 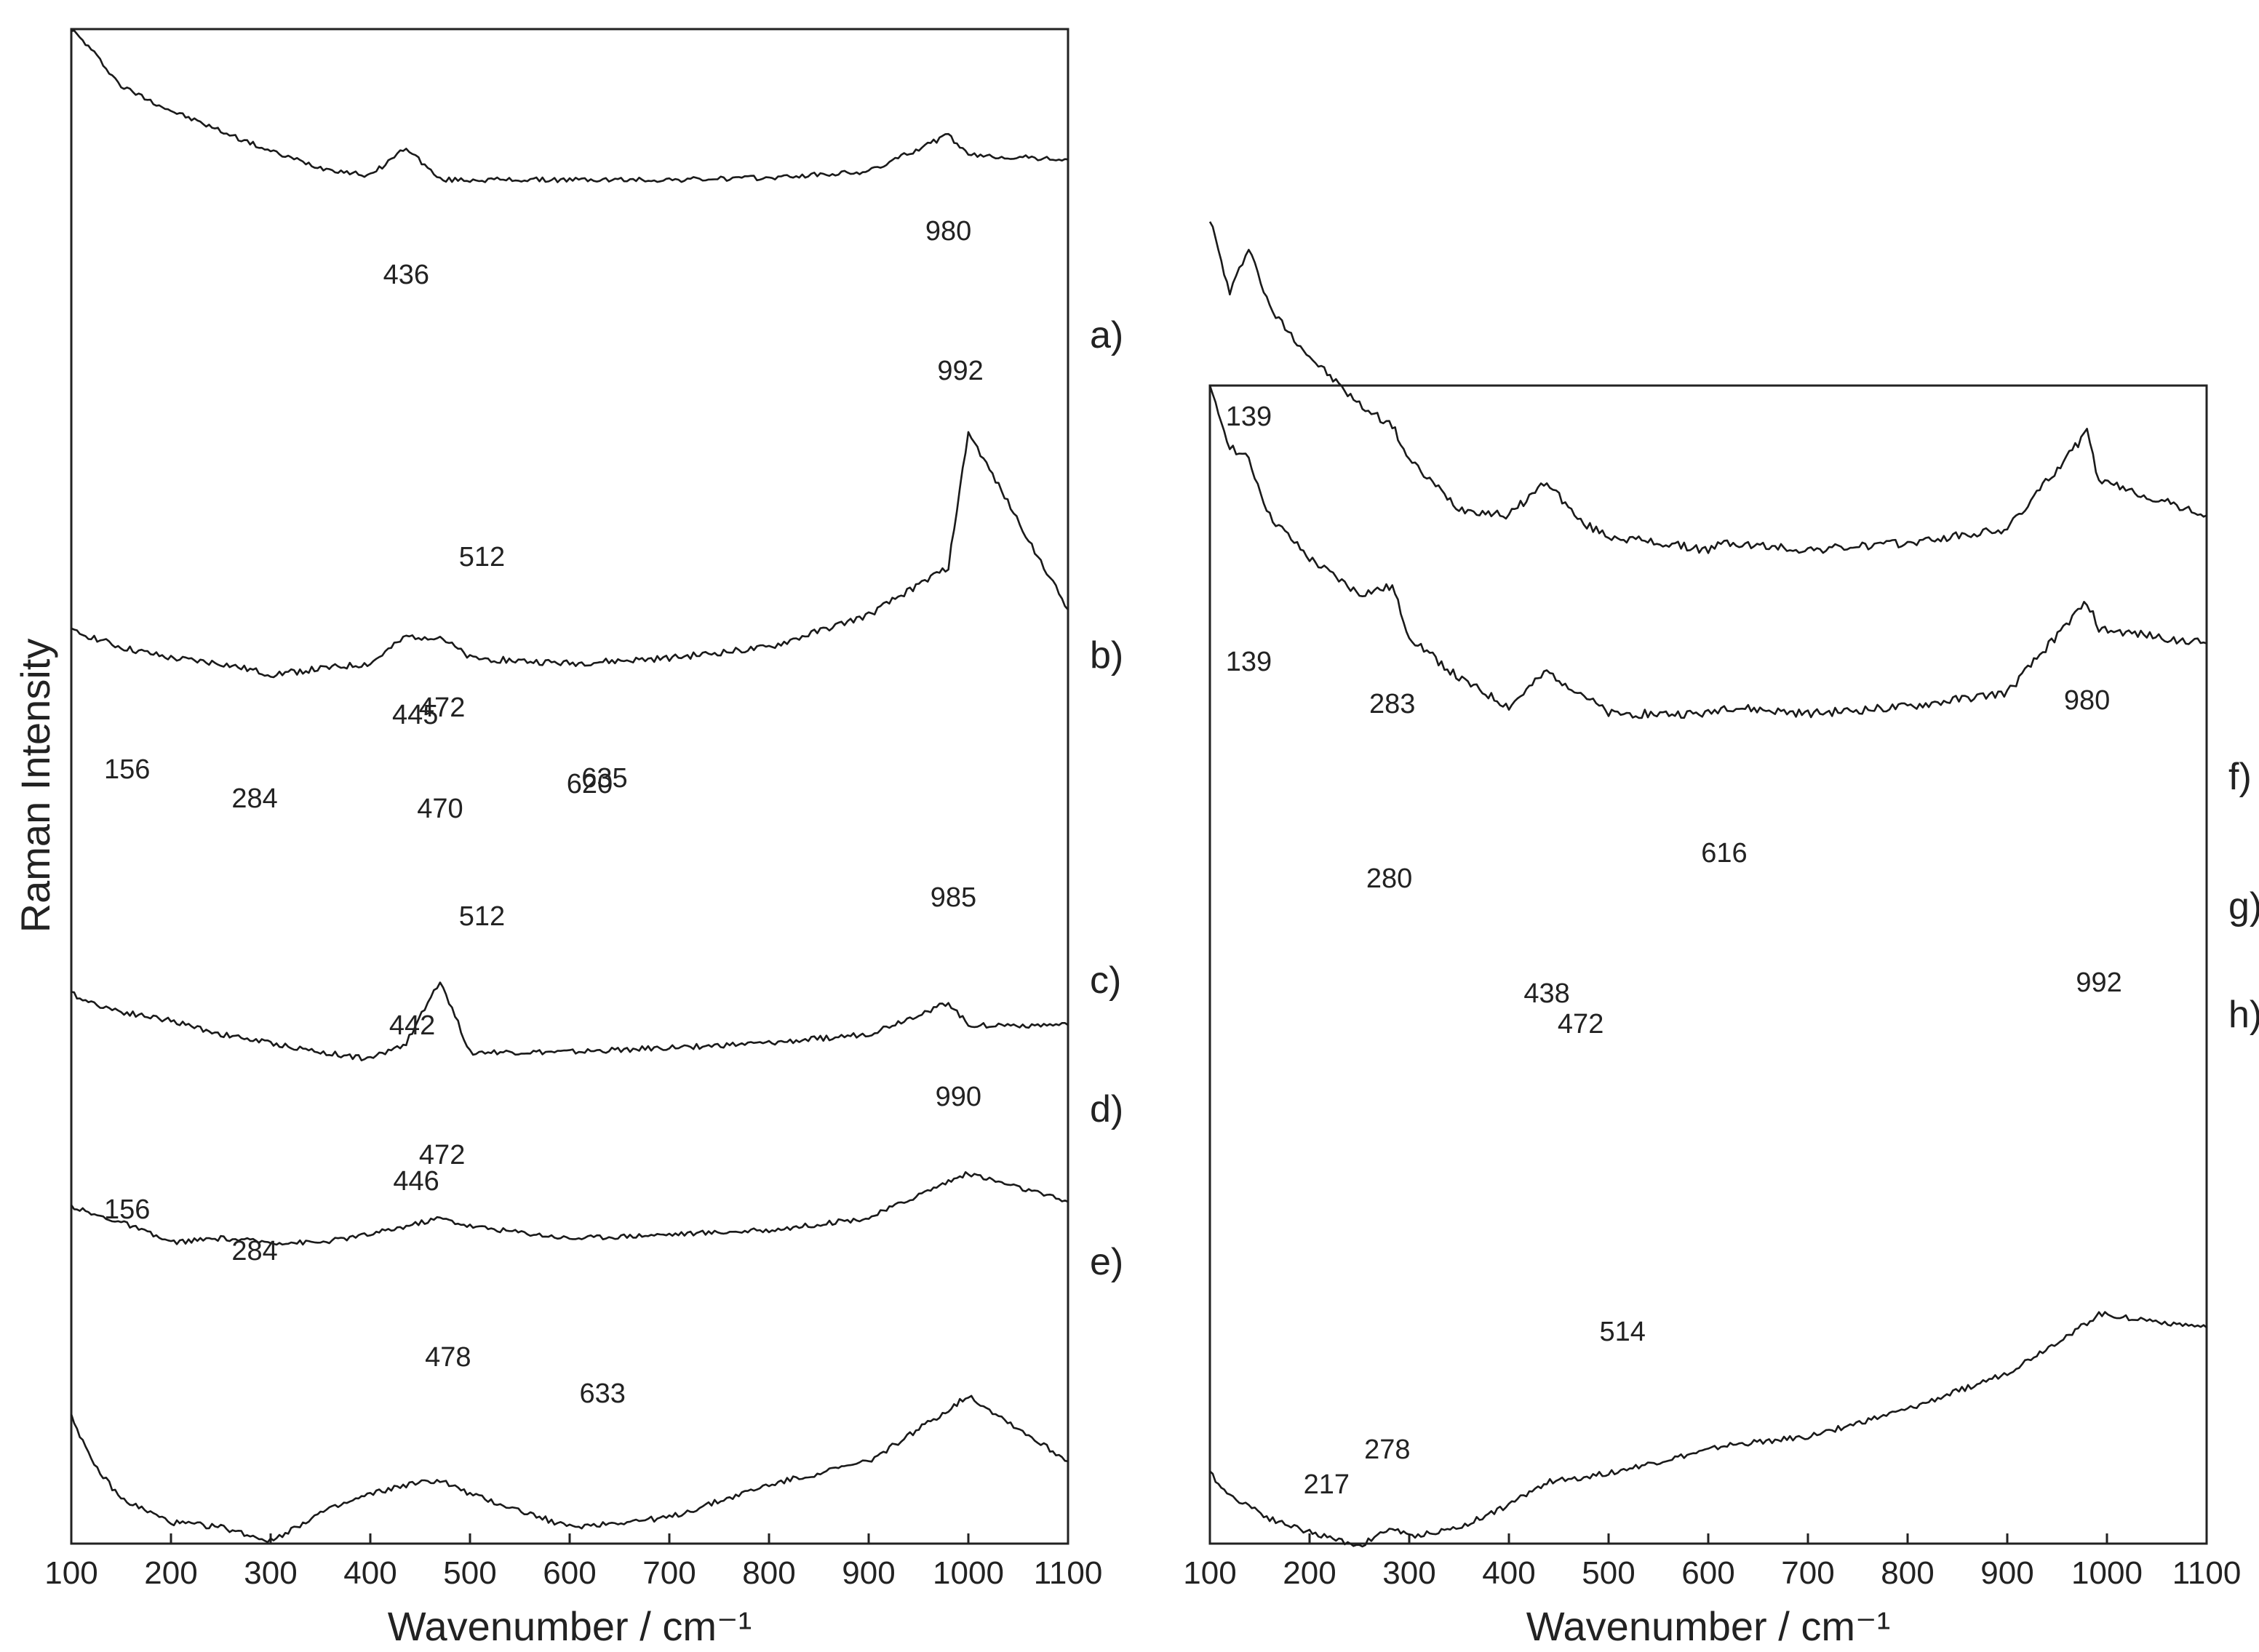 What do you see at coordinates (1807, 1573) in the screenshot?
I see `right-tick-label-700: 700` at bounding box center [1807, 1573].